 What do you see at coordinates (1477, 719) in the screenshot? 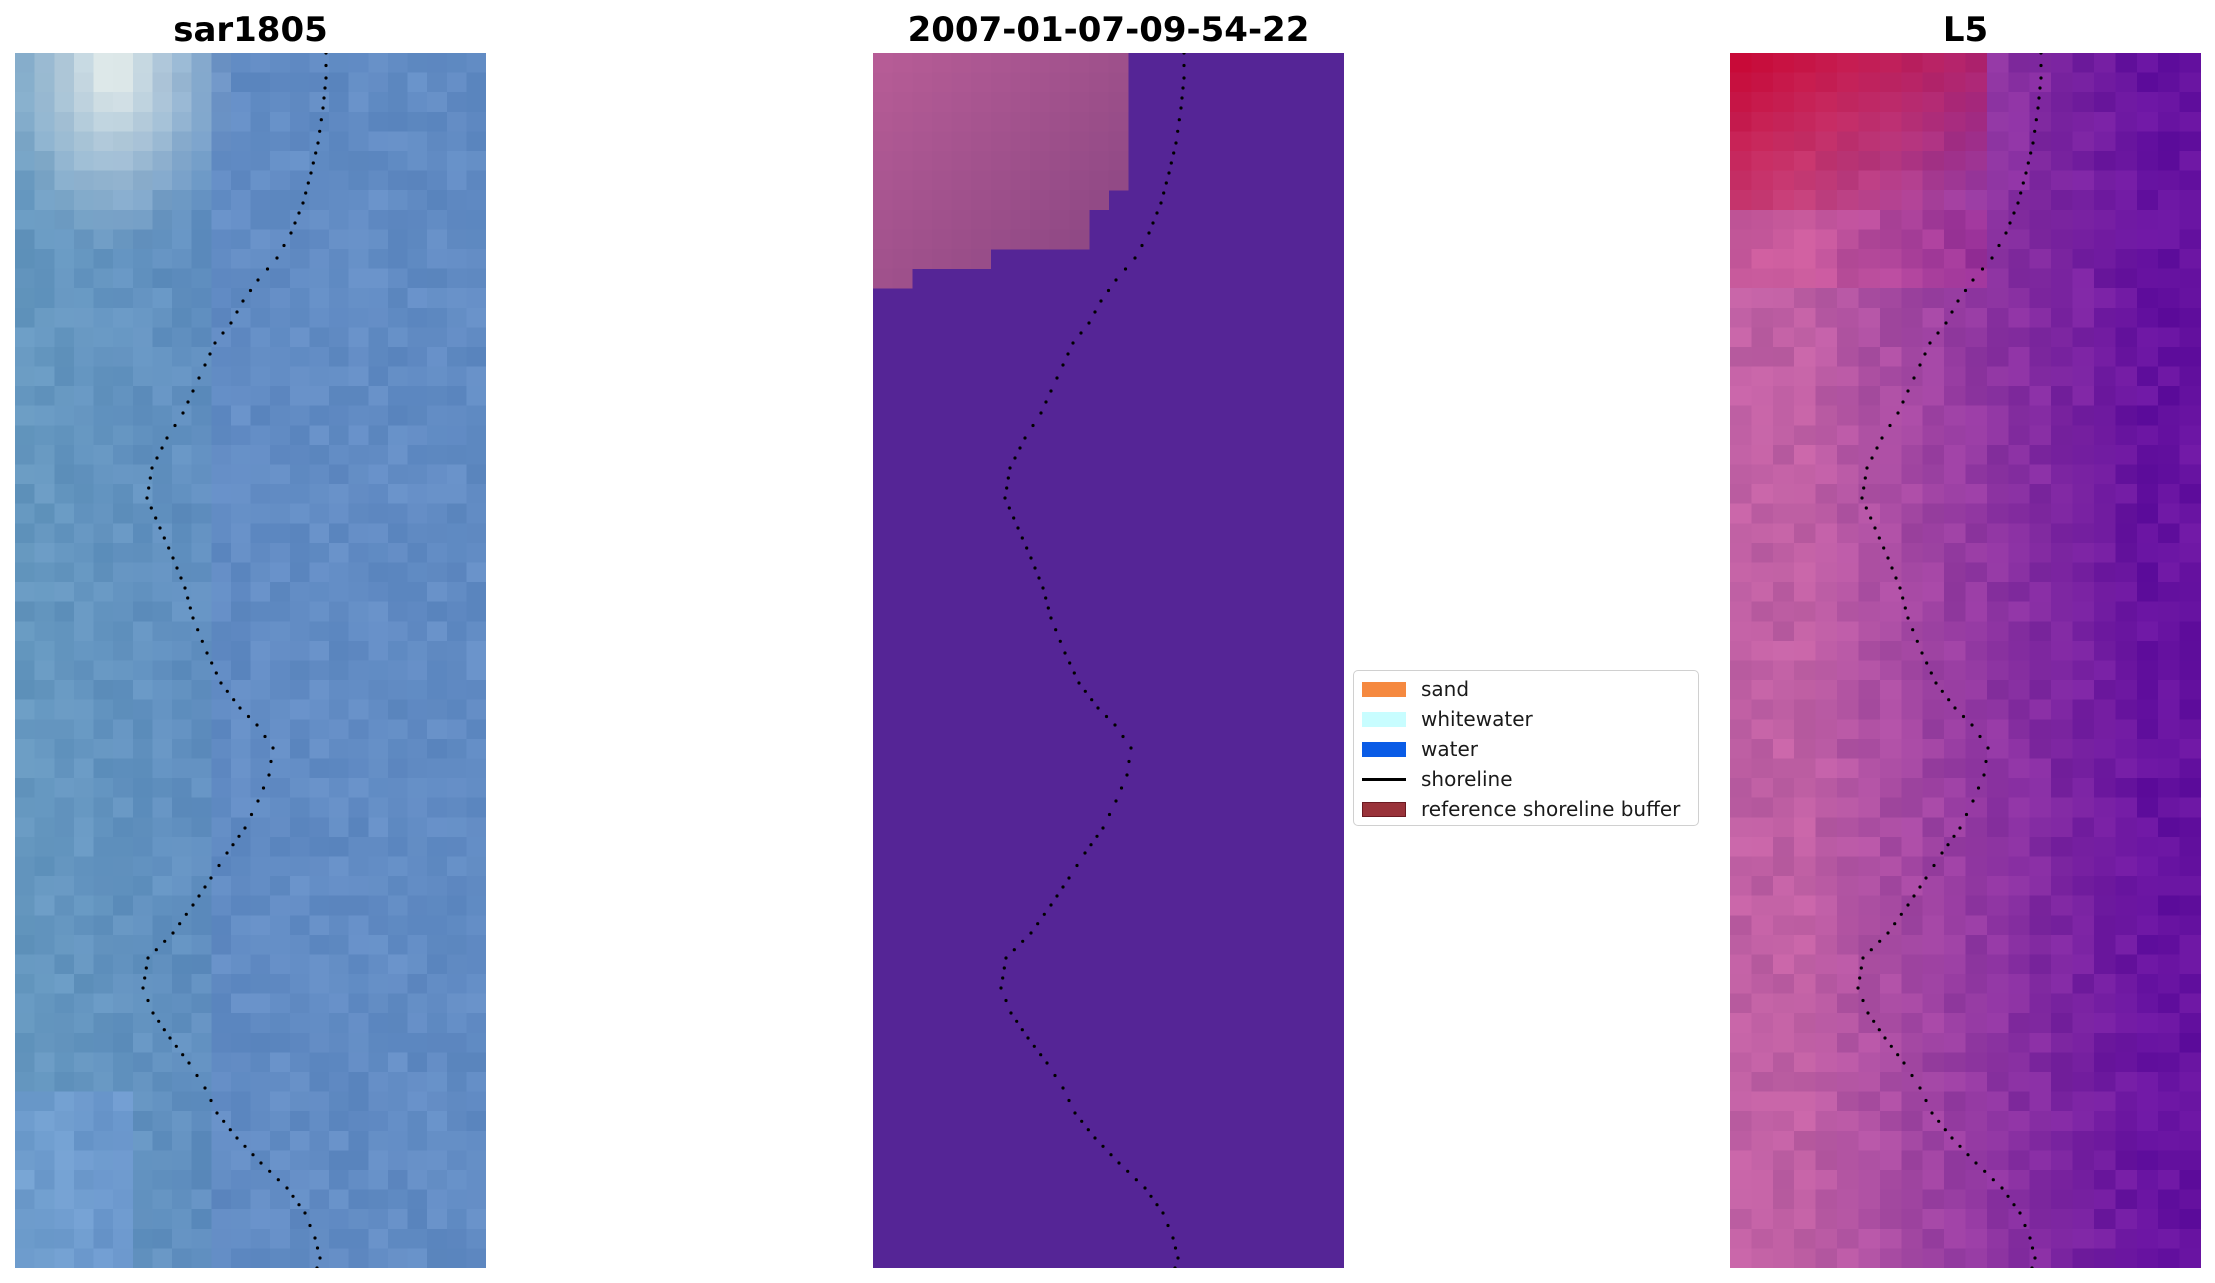
I see `legend-label-whitewater: whitewater` at bounding box center [1477, 719].